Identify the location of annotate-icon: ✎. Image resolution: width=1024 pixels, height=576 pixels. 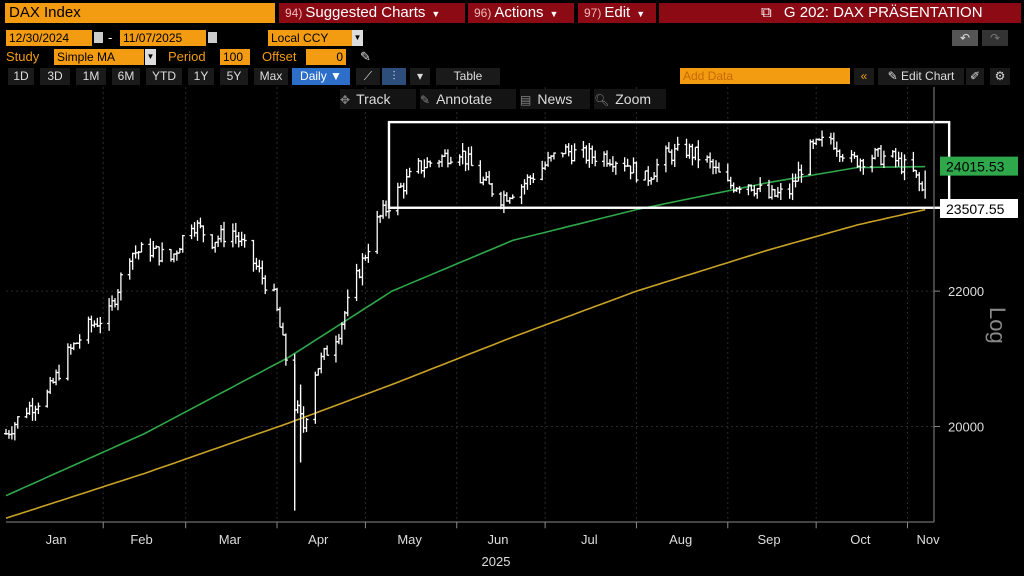
(425, 100).